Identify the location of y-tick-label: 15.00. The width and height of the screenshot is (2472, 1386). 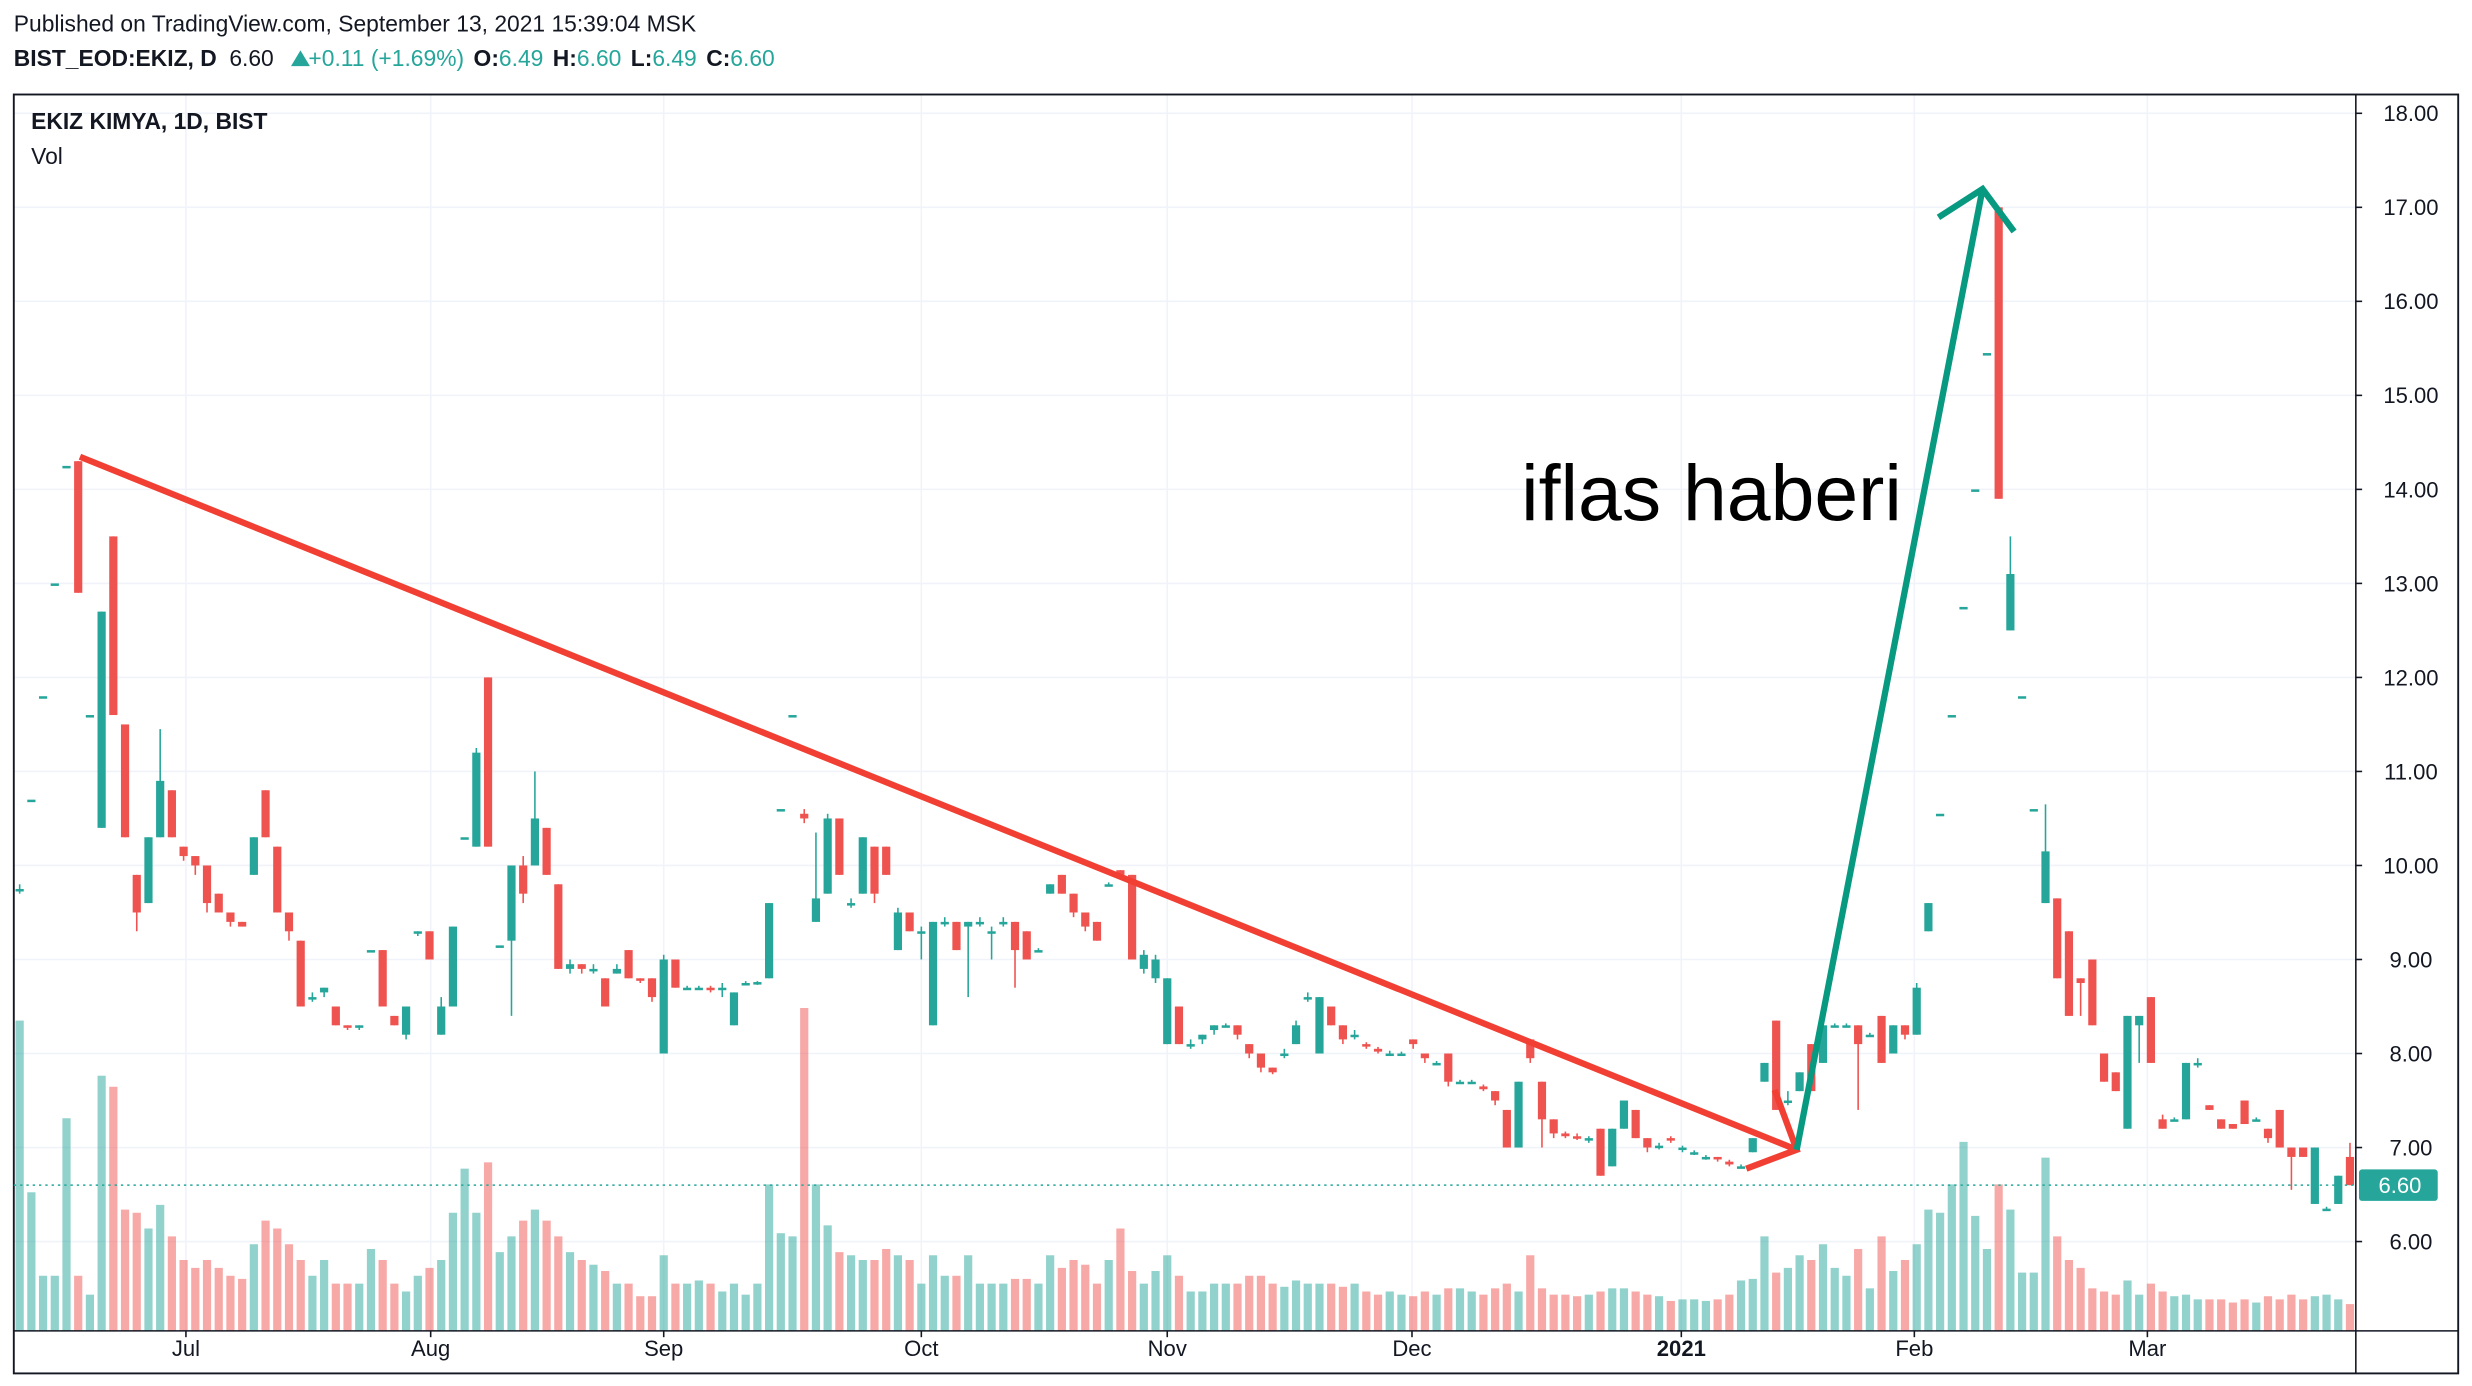
(2410, 395).